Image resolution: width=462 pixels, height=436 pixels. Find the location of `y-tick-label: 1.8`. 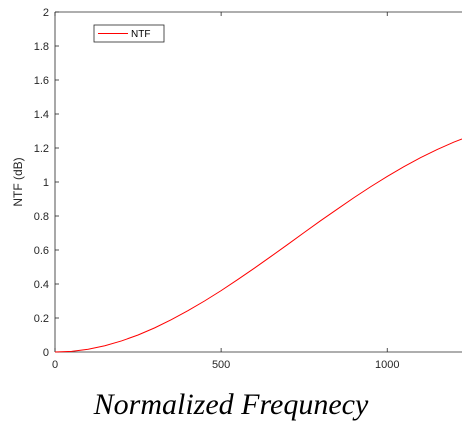

y-tick-label: 1.8 is located at coordinates (41, 47).